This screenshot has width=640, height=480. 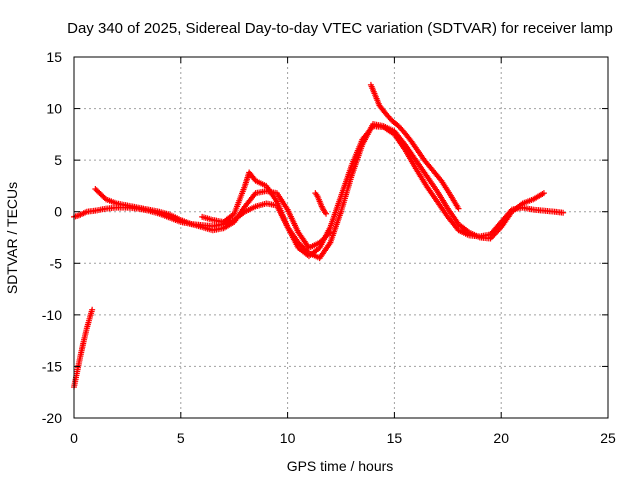 I want to click on x-axis-label: GPS time / hours, so click(x=340, y=466).